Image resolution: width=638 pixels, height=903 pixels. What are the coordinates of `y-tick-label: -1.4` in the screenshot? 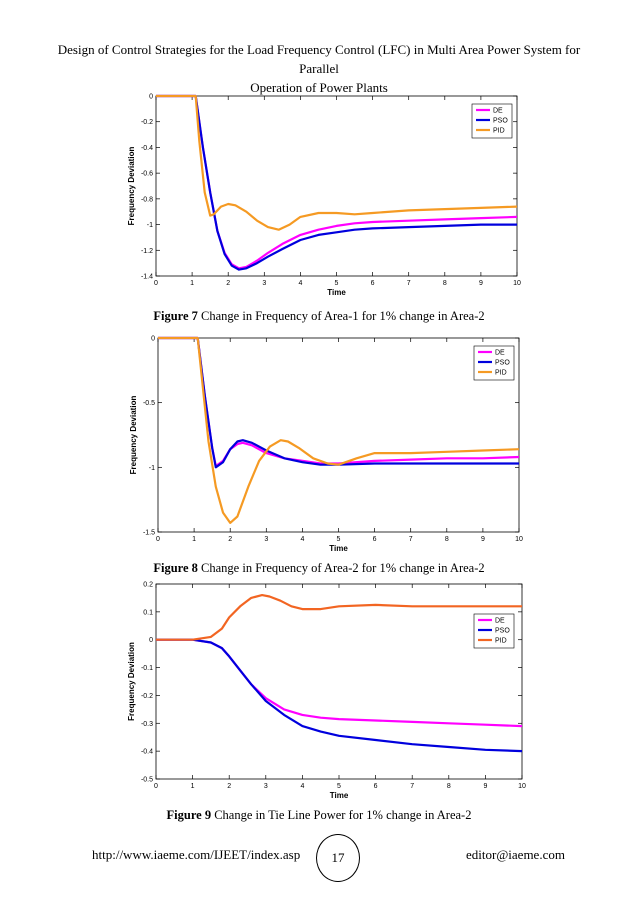 It's located at (147, 277).